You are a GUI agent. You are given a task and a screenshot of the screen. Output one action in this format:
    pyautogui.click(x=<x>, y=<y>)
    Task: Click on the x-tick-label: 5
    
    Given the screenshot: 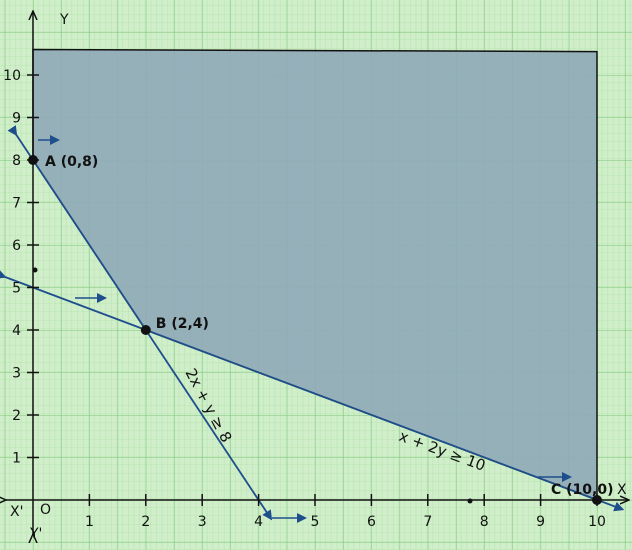 What is the action you would take?
    pyautogui.click(x=315, y=522)
    